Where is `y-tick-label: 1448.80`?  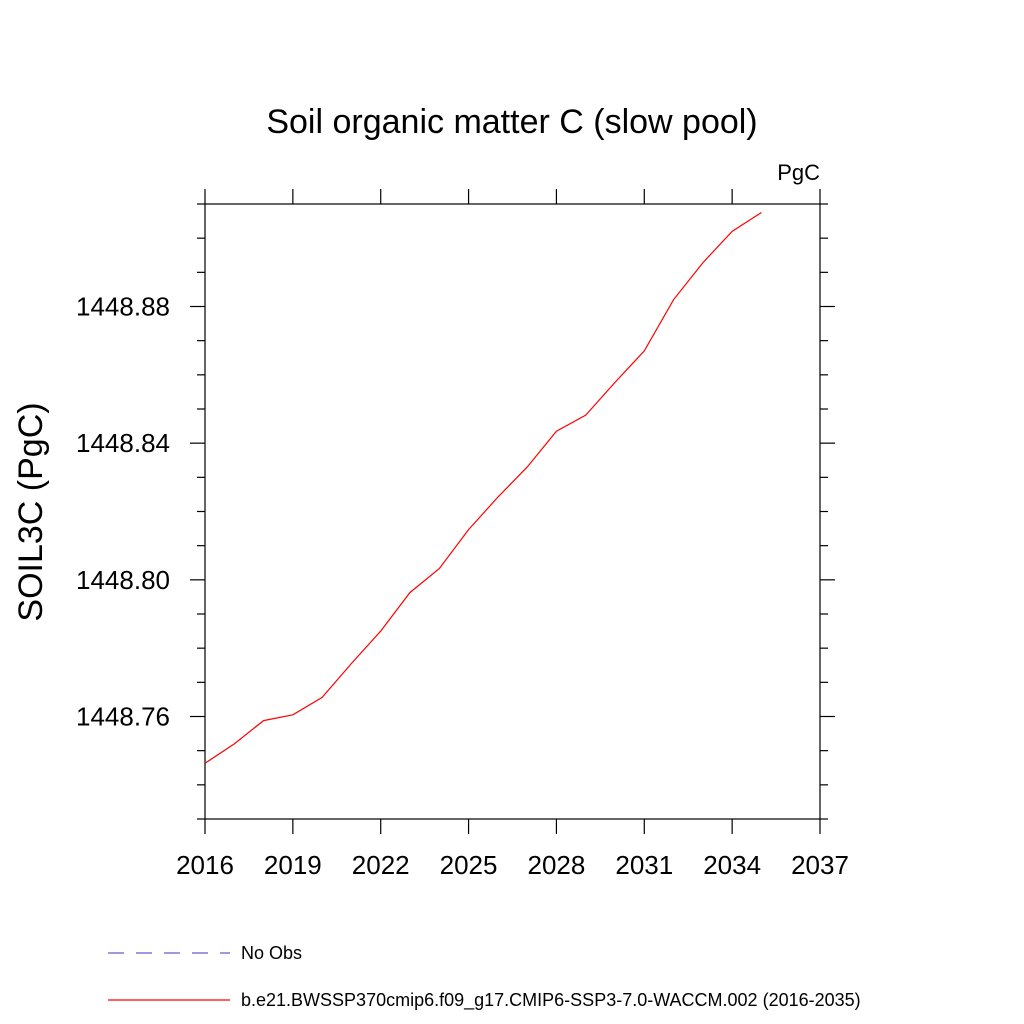 y-tick-label: 1448.80 is located at coordinates (123, 580).